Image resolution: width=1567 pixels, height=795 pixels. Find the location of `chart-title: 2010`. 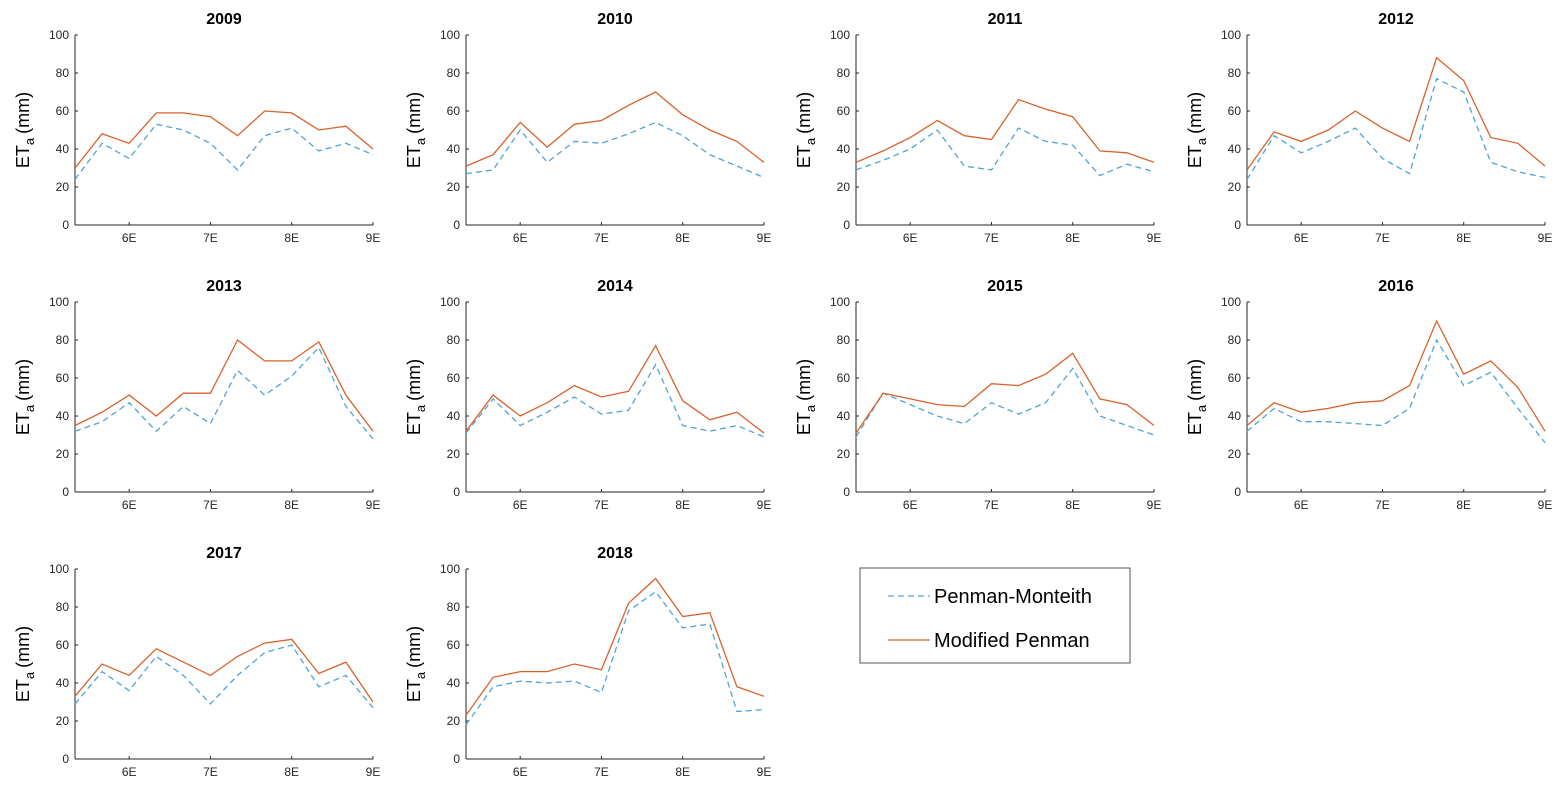

chart-title: 2010 is located at coordinates (615, 19).